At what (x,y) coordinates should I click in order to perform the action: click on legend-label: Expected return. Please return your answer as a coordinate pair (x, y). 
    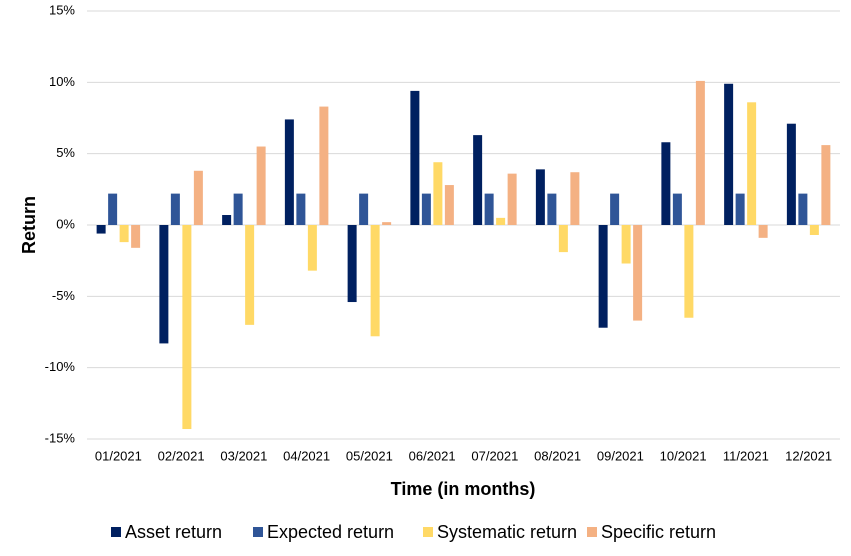
    Looking at the image, I should click on (330, 532).